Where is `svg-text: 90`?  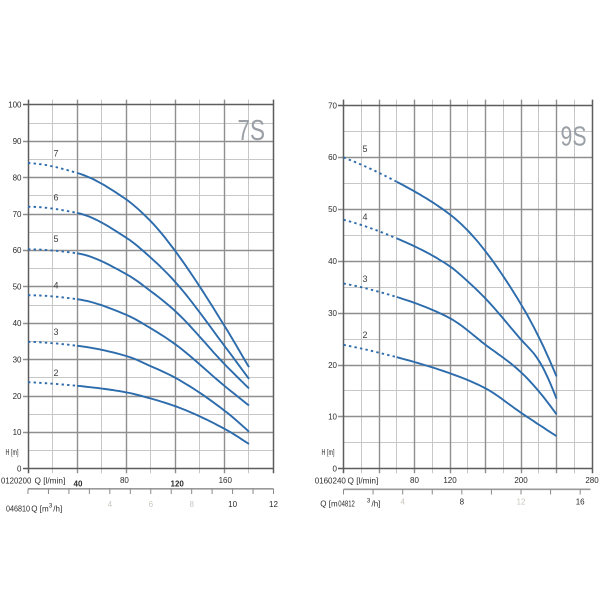
svg-text: 90 is located at coordinates (17, 141).